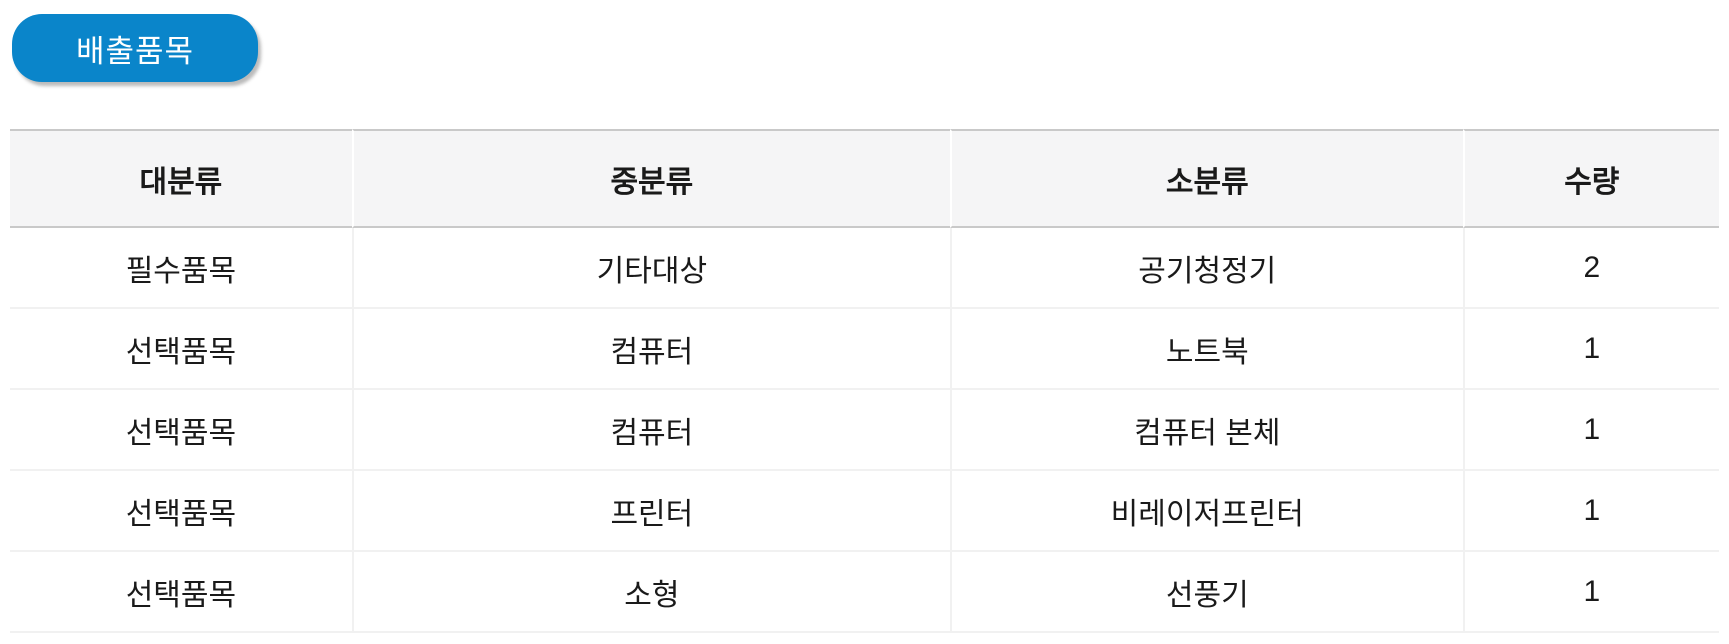  What do you see at coordinates (135, 48) in the screenshot?
I see `discharge-items-badge: 배출품목` at bounding box center [135, 48].